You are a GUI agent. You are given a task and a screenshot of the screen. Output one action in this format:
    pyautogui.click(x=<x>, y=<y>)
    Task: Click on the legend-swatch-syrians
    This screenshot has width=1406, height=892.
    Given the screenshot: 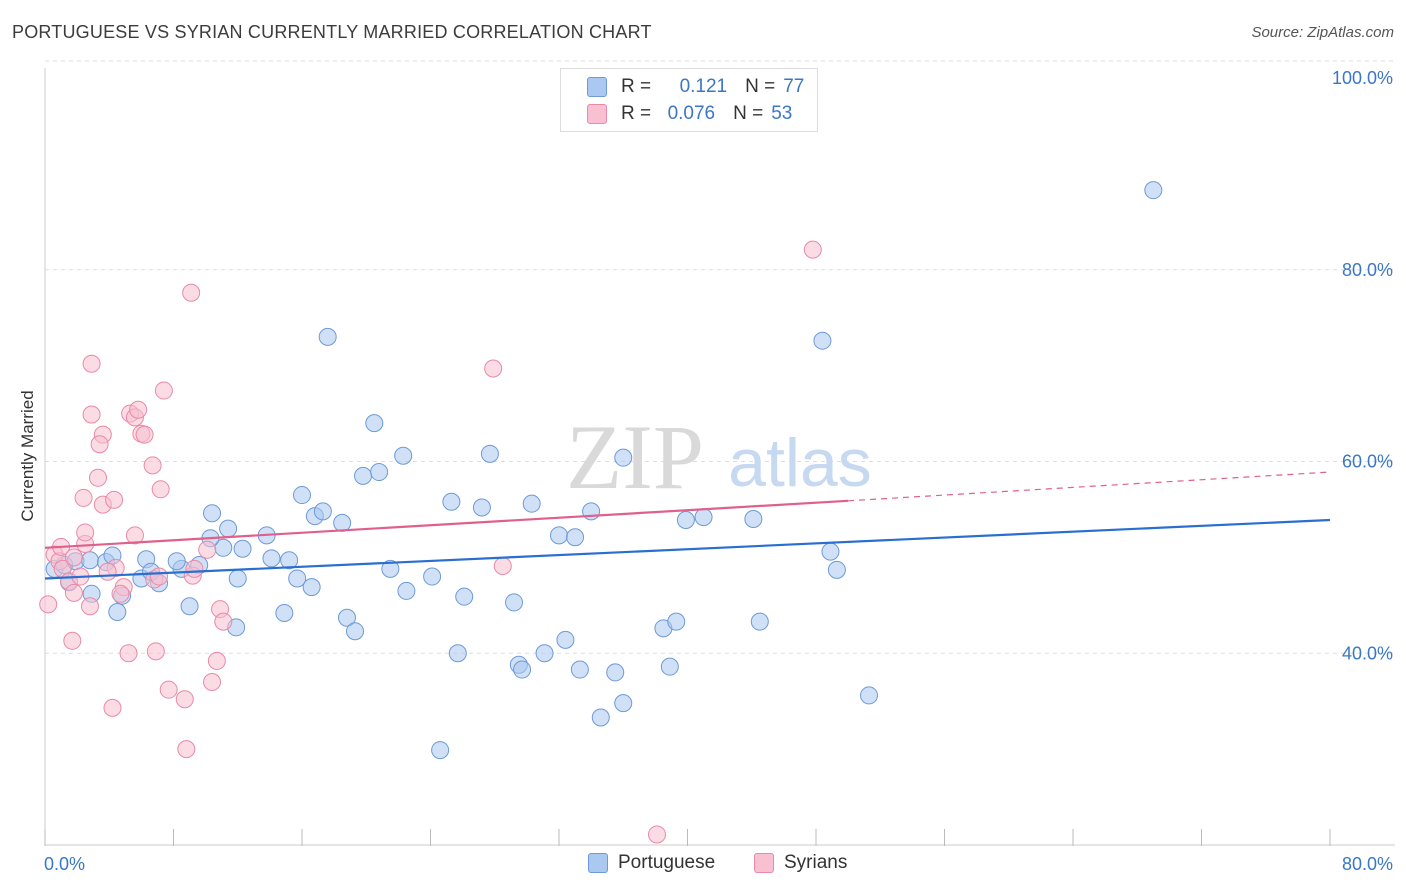 What is the action you would take?
    pyautogui.click(x=597, y=114)
    